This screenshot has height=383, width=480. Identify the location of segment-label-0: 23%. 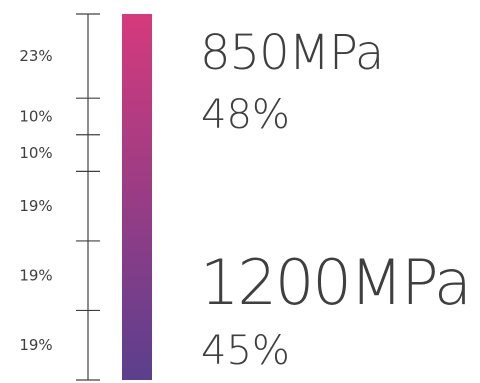
(35, 56).